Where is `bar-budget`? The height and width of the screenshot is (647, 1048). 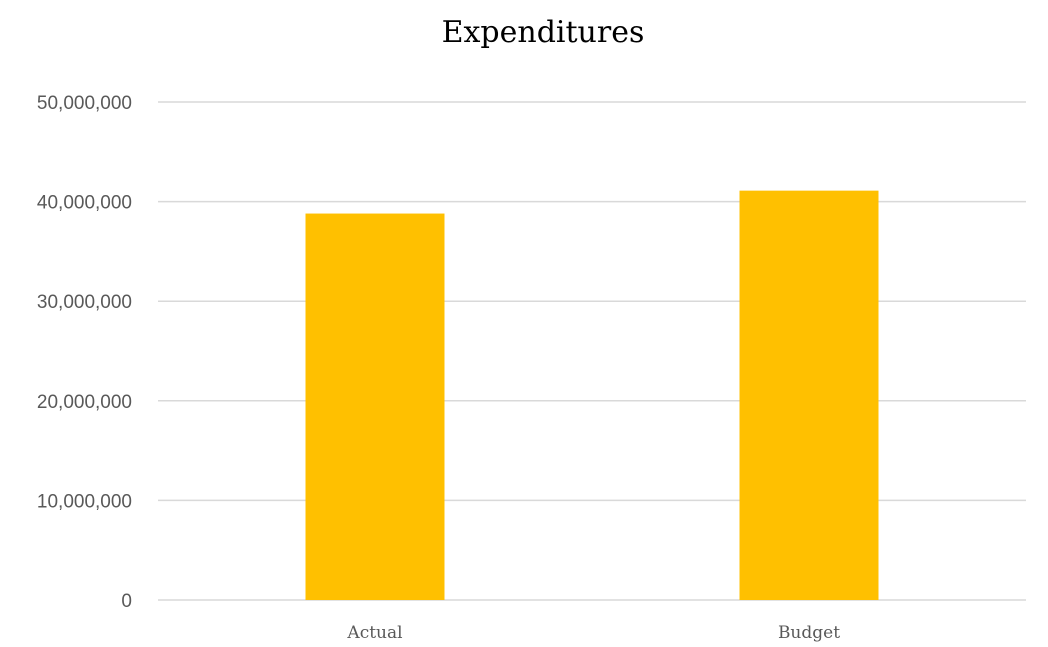
bar-budget is located at coordinates (809, 395).